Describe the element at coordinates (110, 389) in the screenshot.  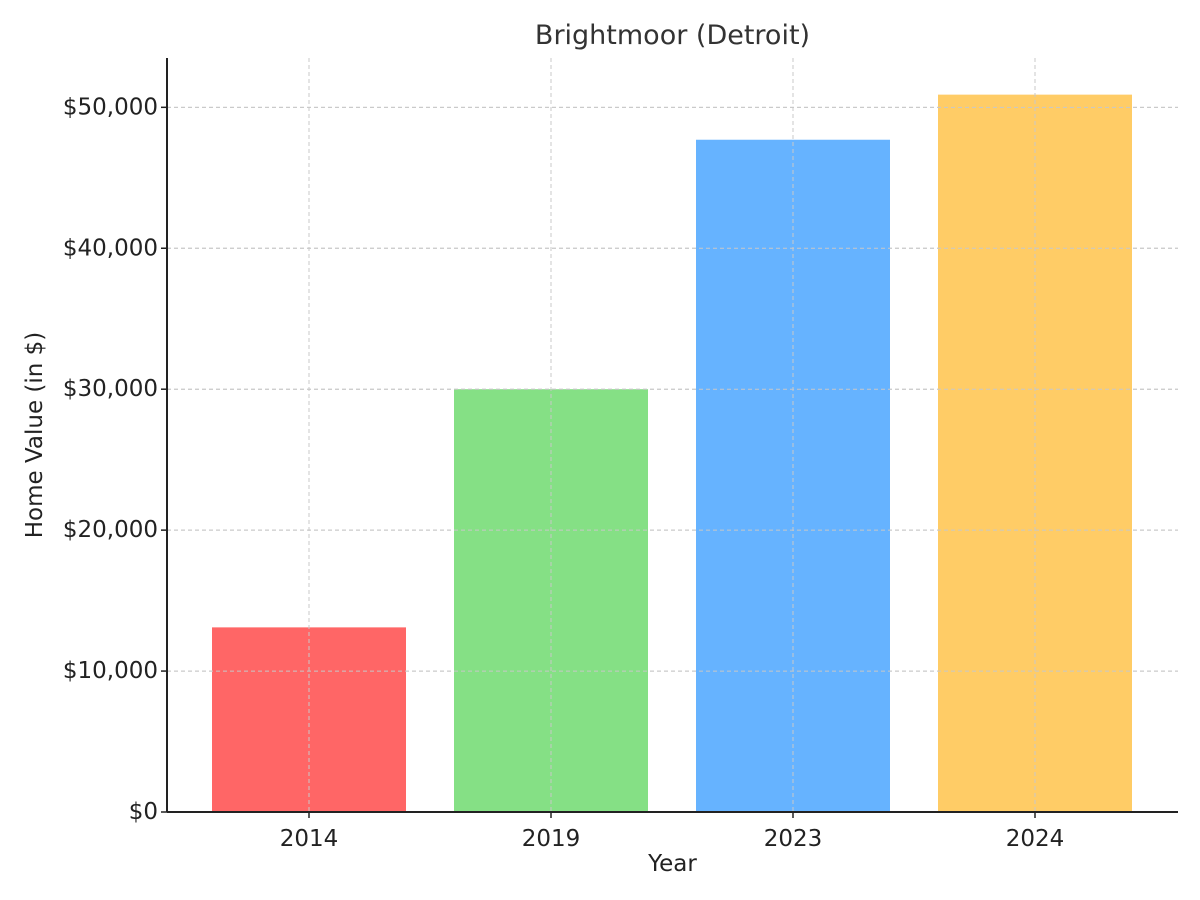
I see `y-tick-label: $30,000` at that location.